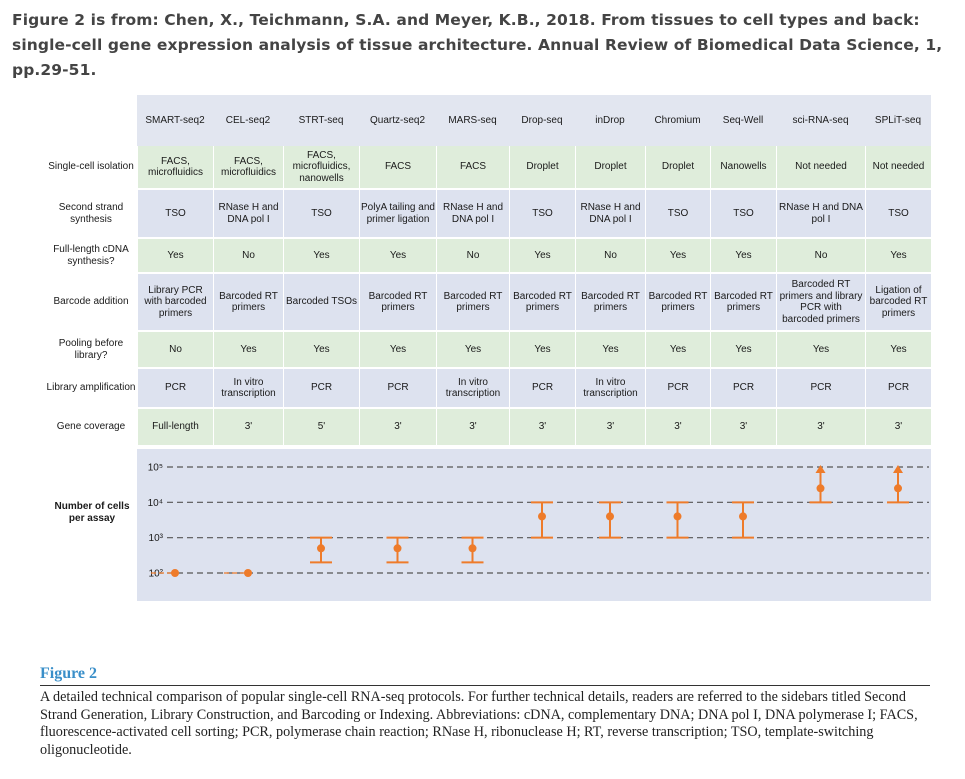  What do you see at coordinates (175, 428) in the screenshot?
I see `table-cell: Full-length` at bounding box center [175, 428].